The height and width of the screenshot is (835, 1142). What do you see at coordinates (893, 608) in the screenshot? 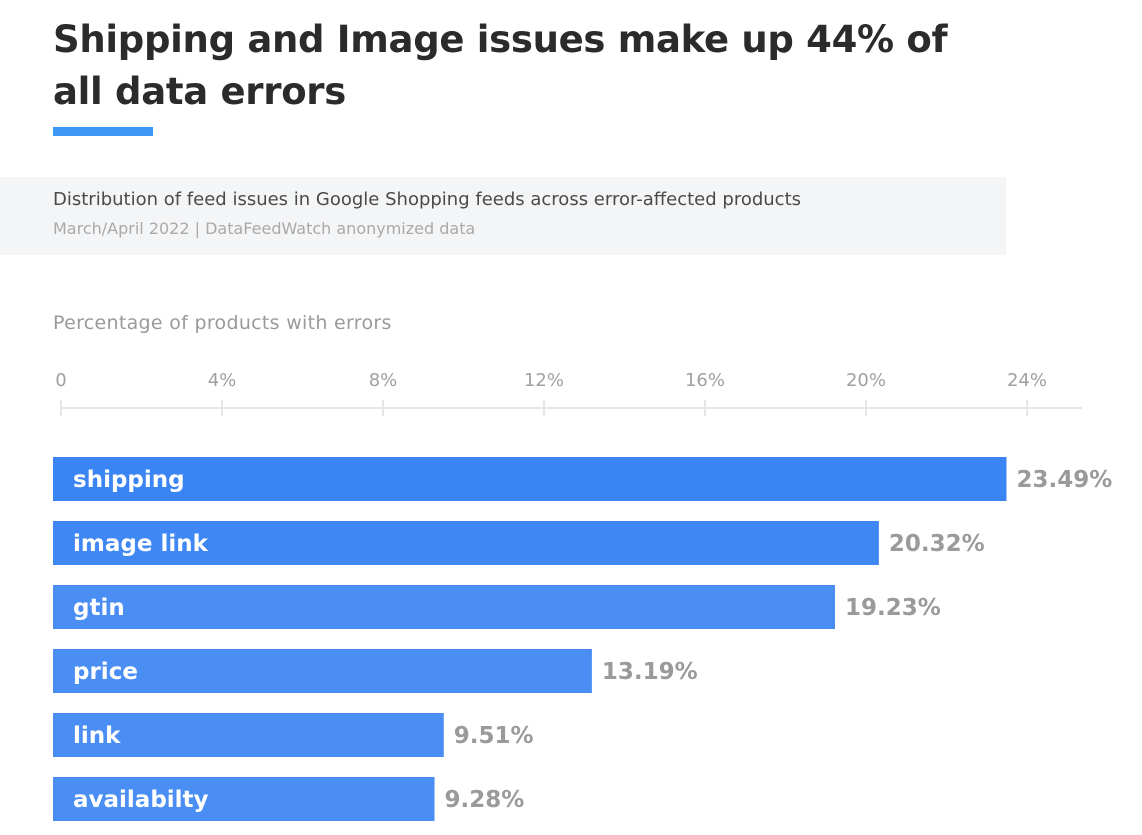
I see `bar-value-label: 19.23%` at bounding box center [893, 608].